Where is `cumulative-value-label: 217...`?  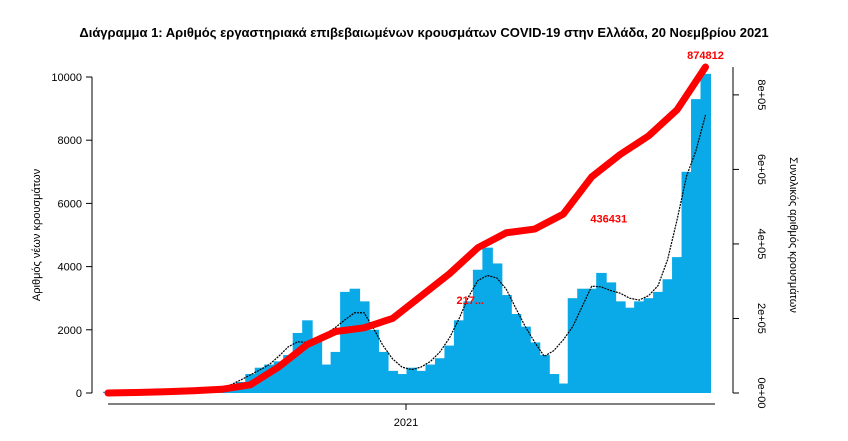
cumulative-value-label: 217... is located at coordinates (471, 301).